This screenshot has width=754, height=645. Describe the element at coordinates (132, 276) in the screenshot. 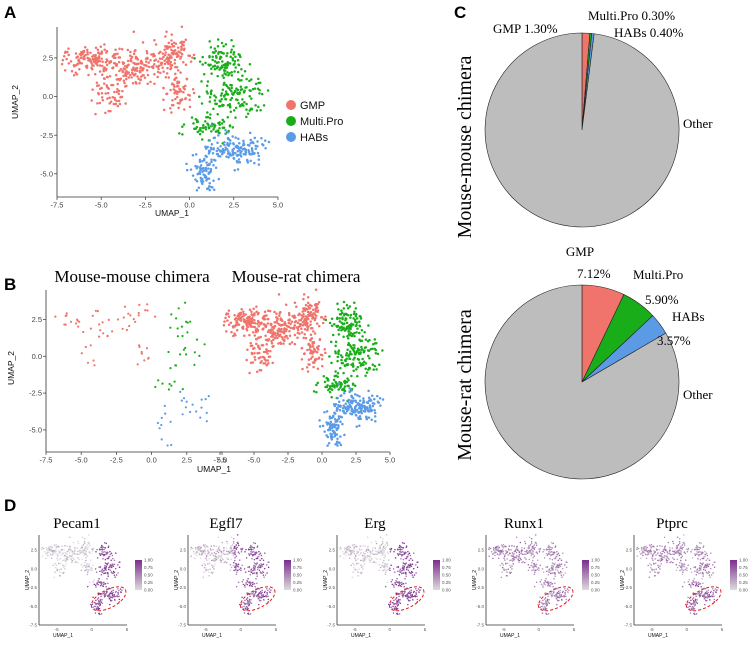

I see `panel-b-left-title: Mouse-mouse chimera` at that location.